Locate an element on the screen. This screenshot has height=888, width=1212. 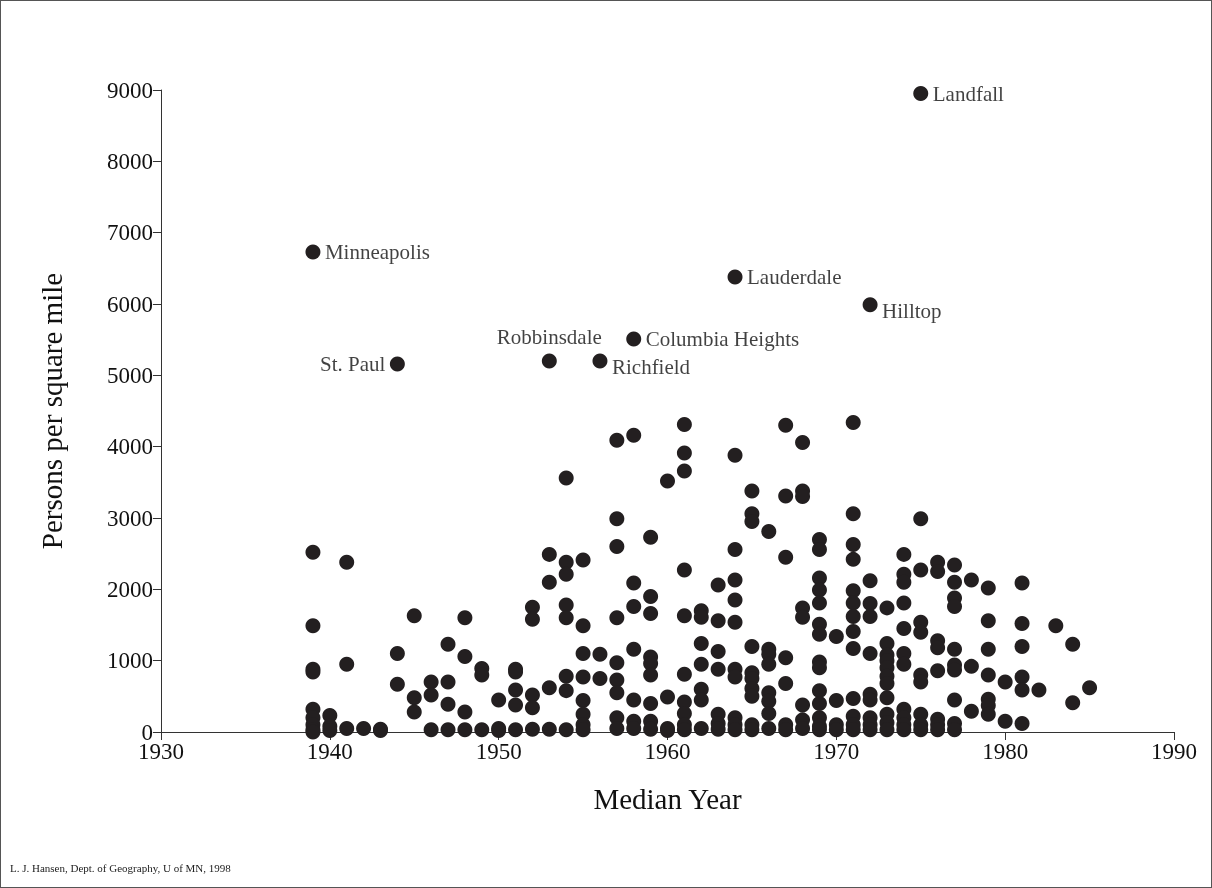
annotation: Robbinsdale is located at coordinates (549, 336).